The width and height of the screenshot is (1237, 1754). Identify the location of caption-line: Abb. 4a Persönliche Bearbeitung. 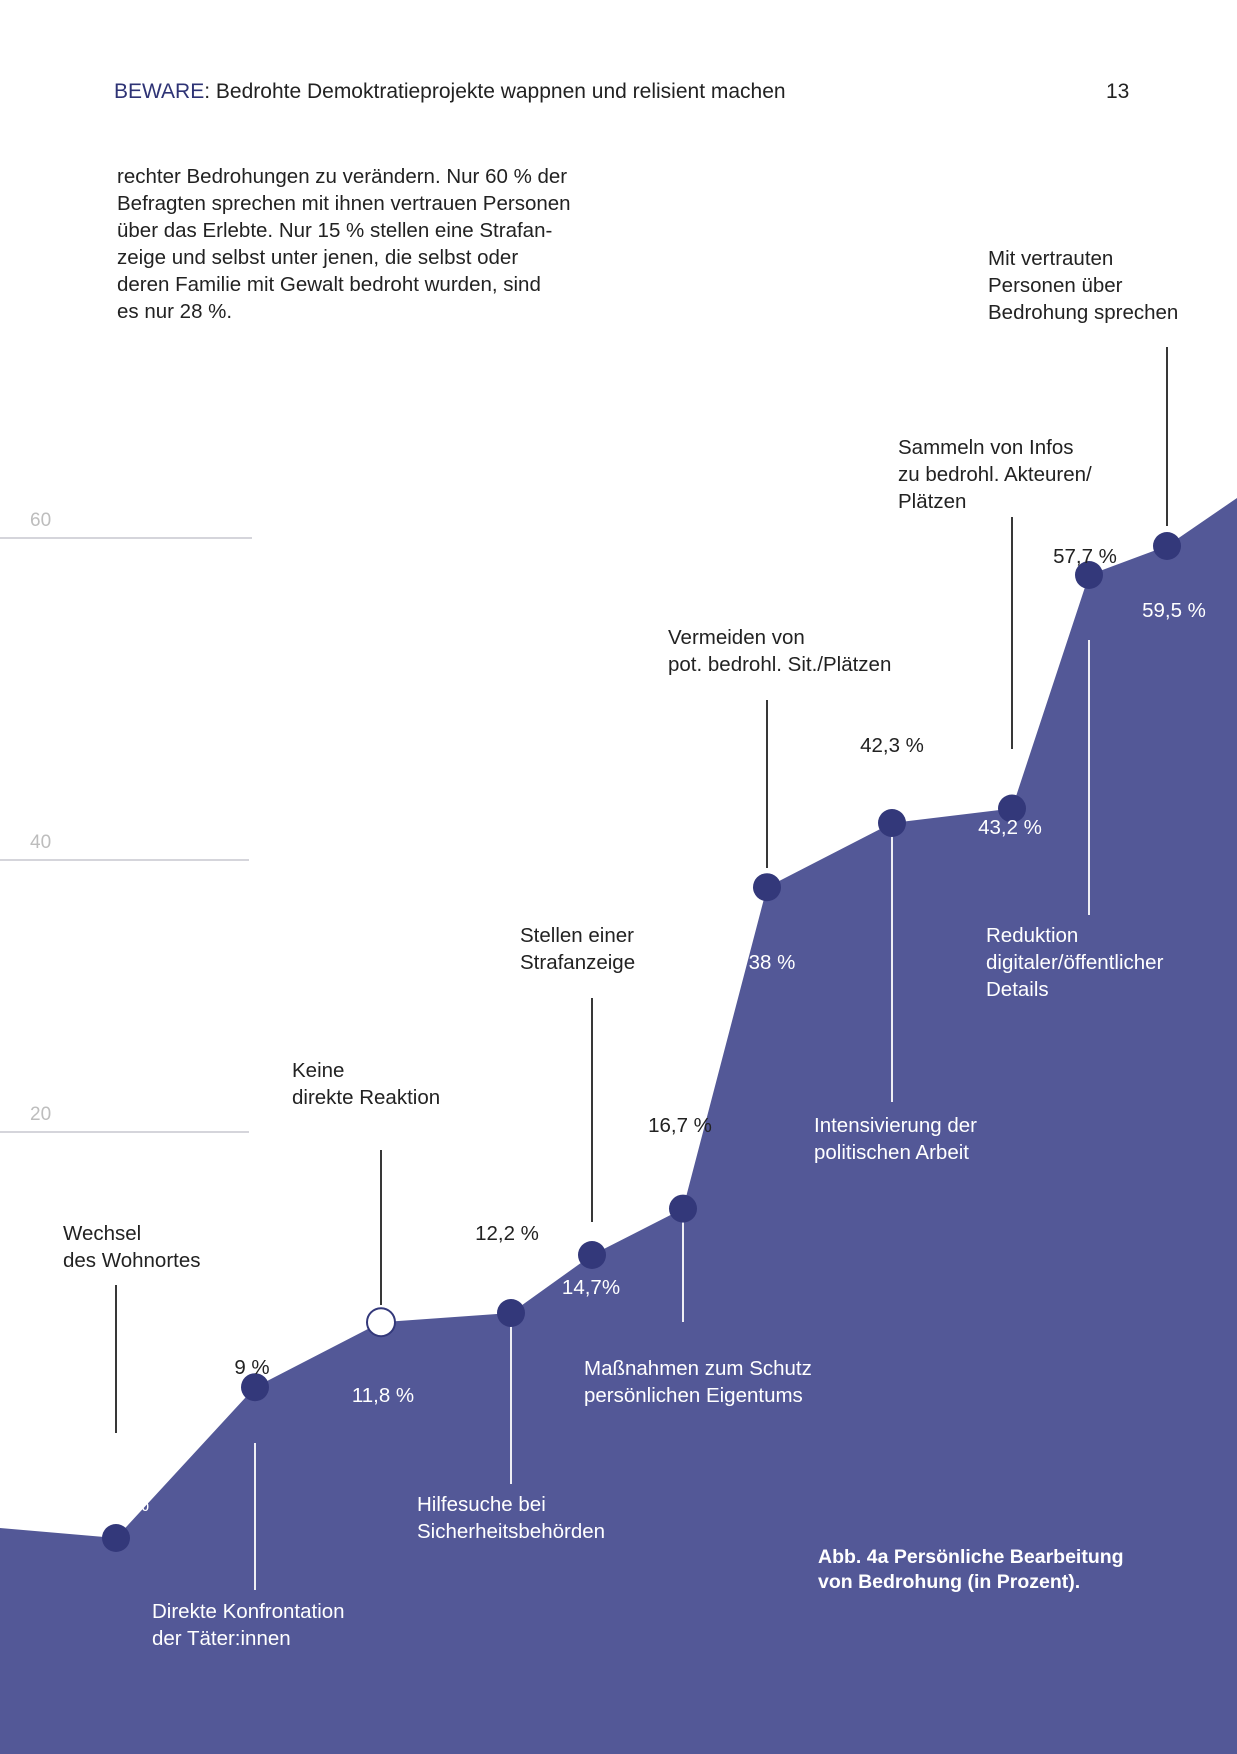
(971, 1557).